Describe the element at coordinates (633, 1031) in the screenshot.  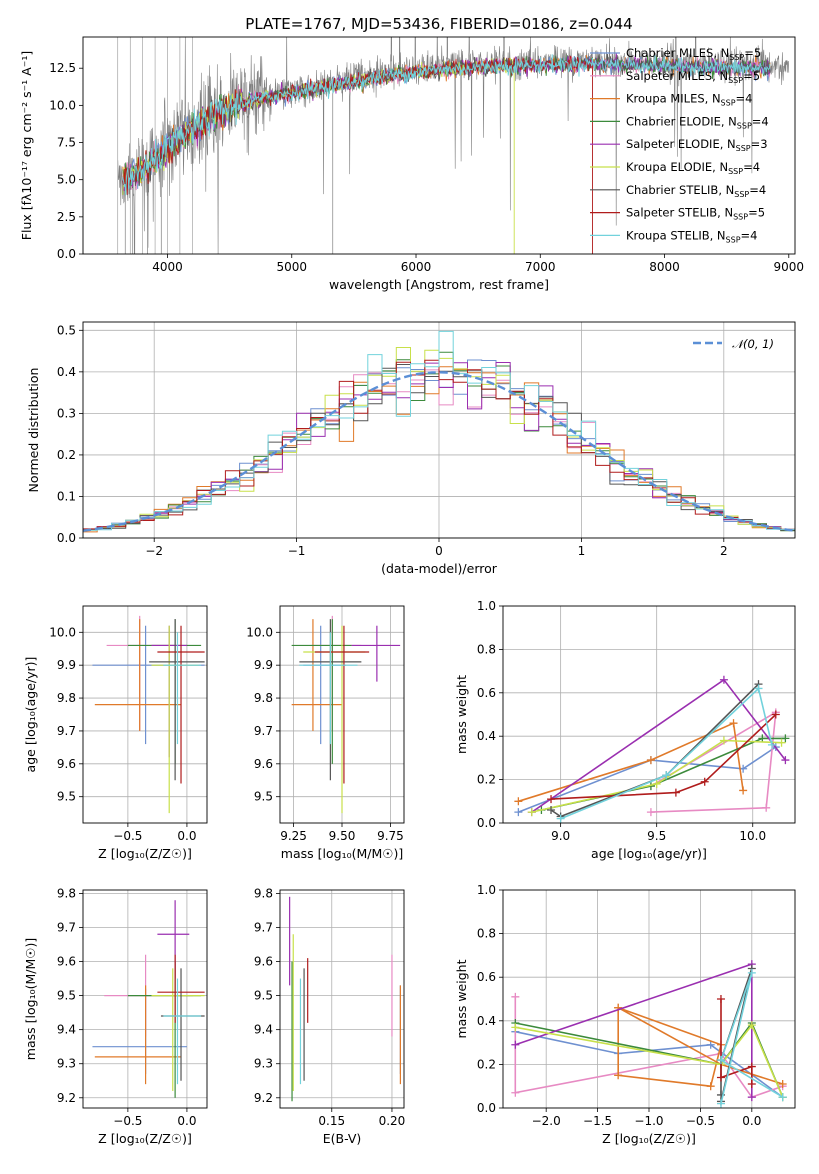
I see `weights-salpeter-elodie` at that location.